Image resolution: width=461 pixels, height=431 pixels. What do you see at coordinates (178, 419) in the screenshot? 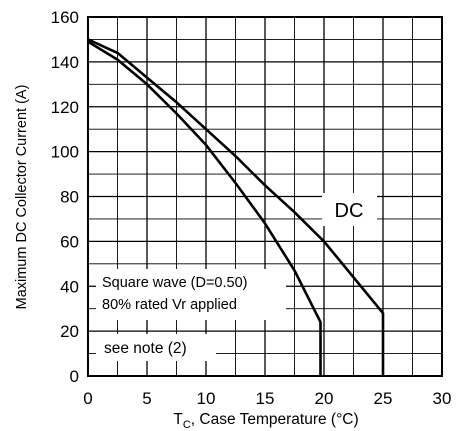
I see `x-axis-label-symbol: T` at bounding box center [178, 419].